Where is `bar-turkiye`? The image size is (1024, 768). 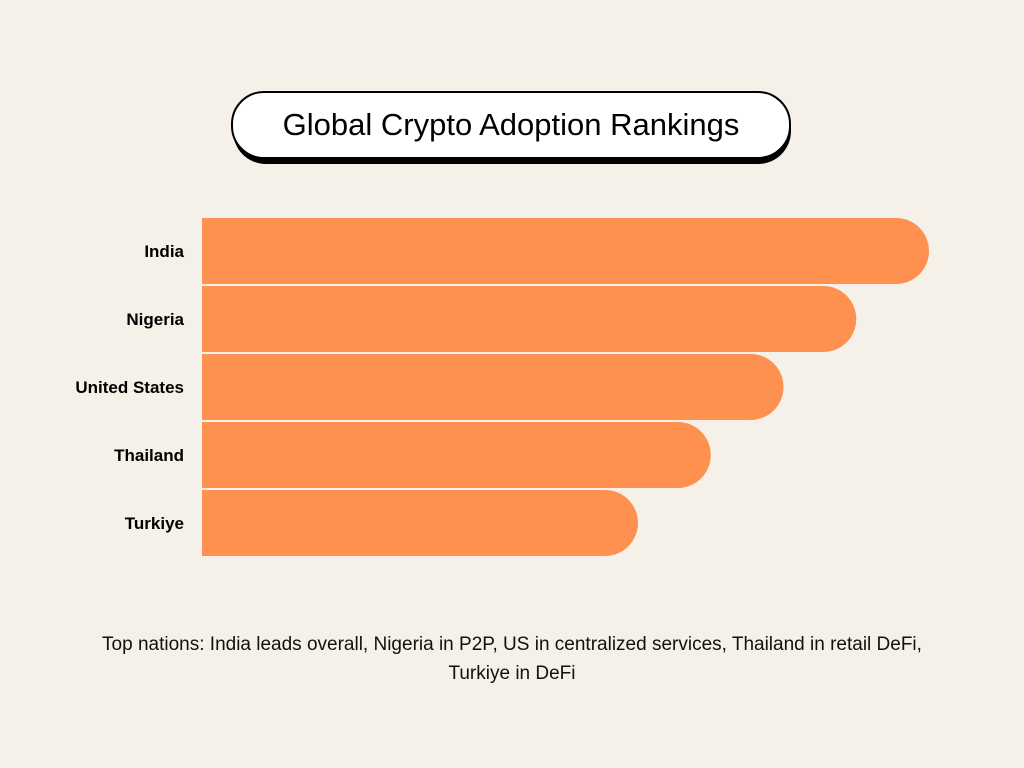 bar-turkiye is located at coordinates (420, 523).